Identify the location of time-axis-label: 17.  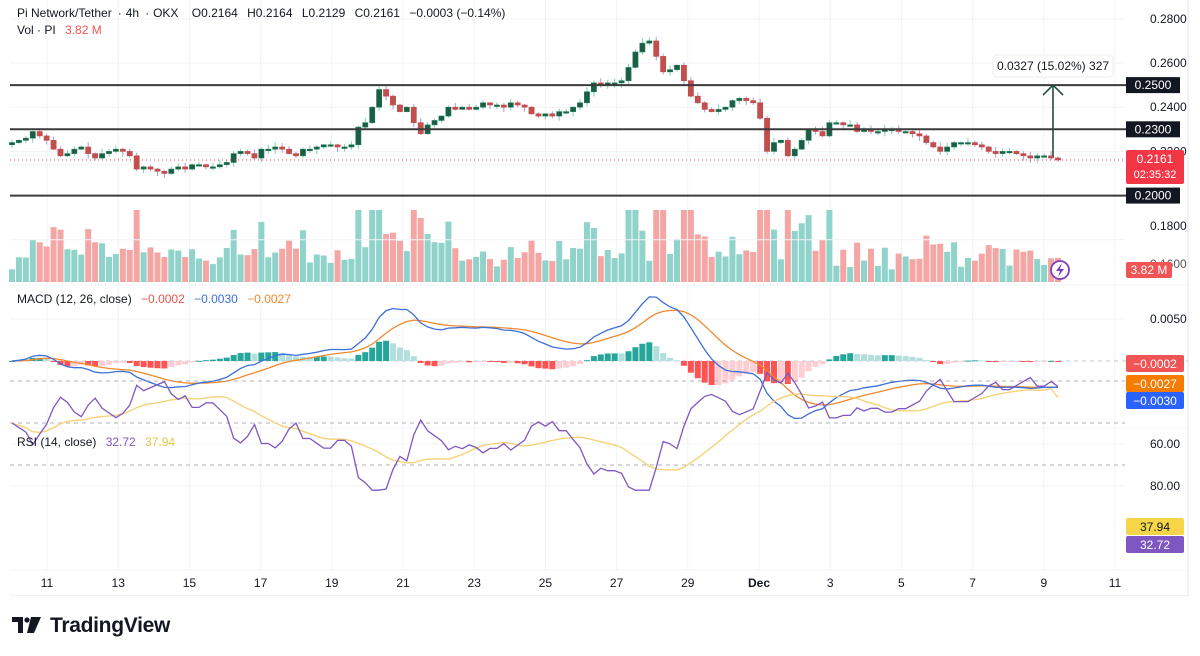
(261, 583).